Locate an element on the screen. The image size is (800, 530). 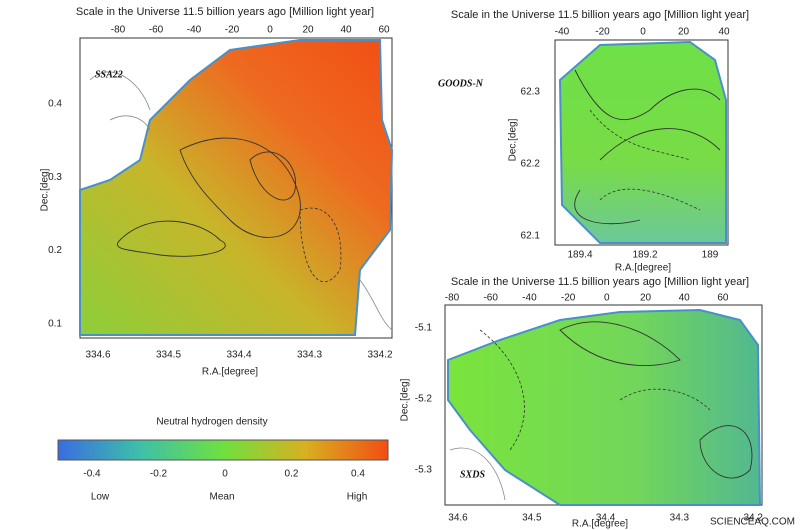
mean-label: Mean is located at coordinates (221, 497).